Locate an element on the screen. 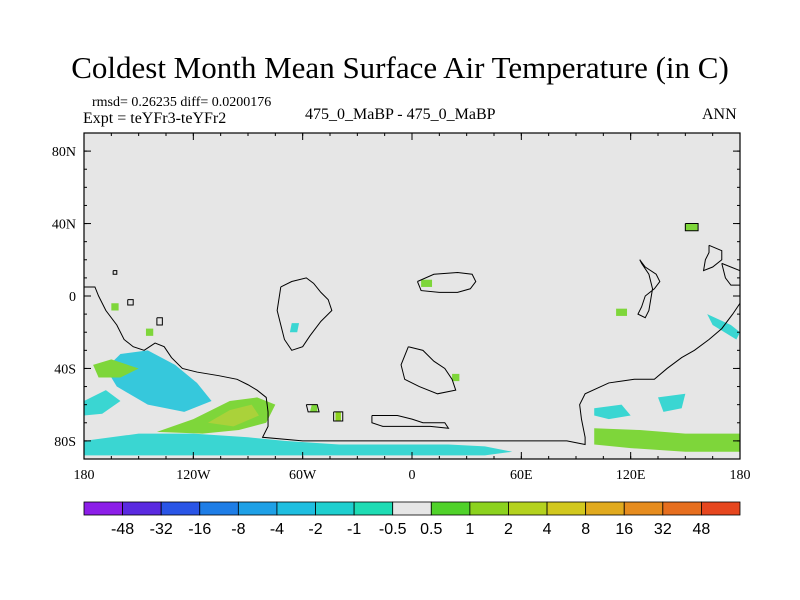 This screenshot has height=600, width=800. region-africa-south-warm is located at coordinates (456, 377).